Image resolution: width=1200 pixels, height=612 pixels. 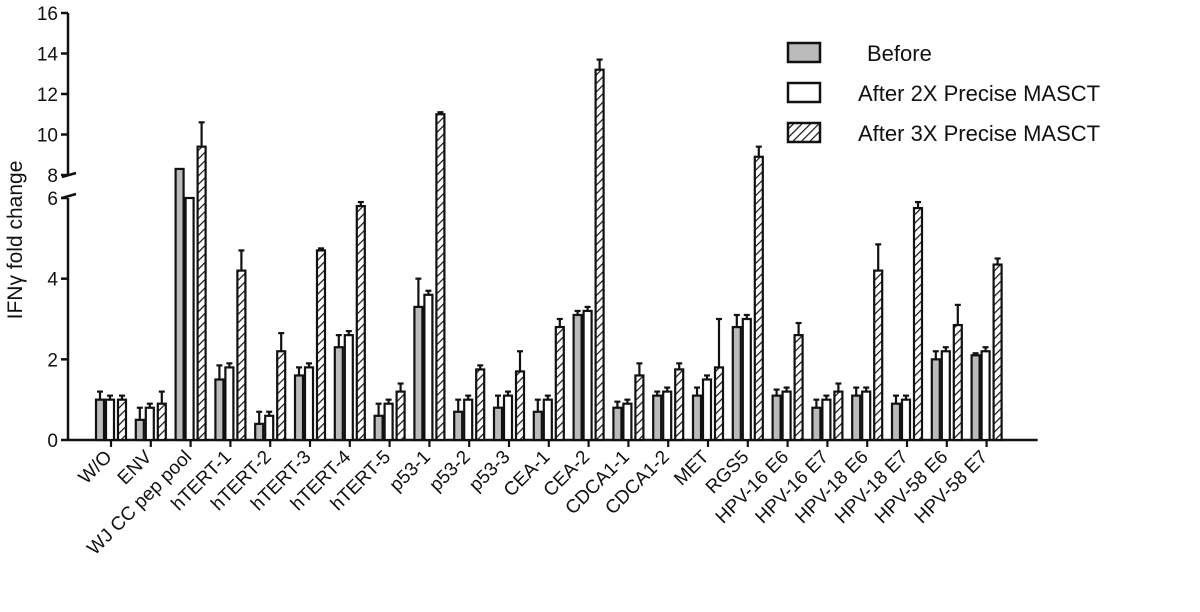 What do you see at coordinates (57, 228) in the screenshot?
I see `y-axis: 0 2 4 68 10 12 14 16` at bounding box center [57, 228].